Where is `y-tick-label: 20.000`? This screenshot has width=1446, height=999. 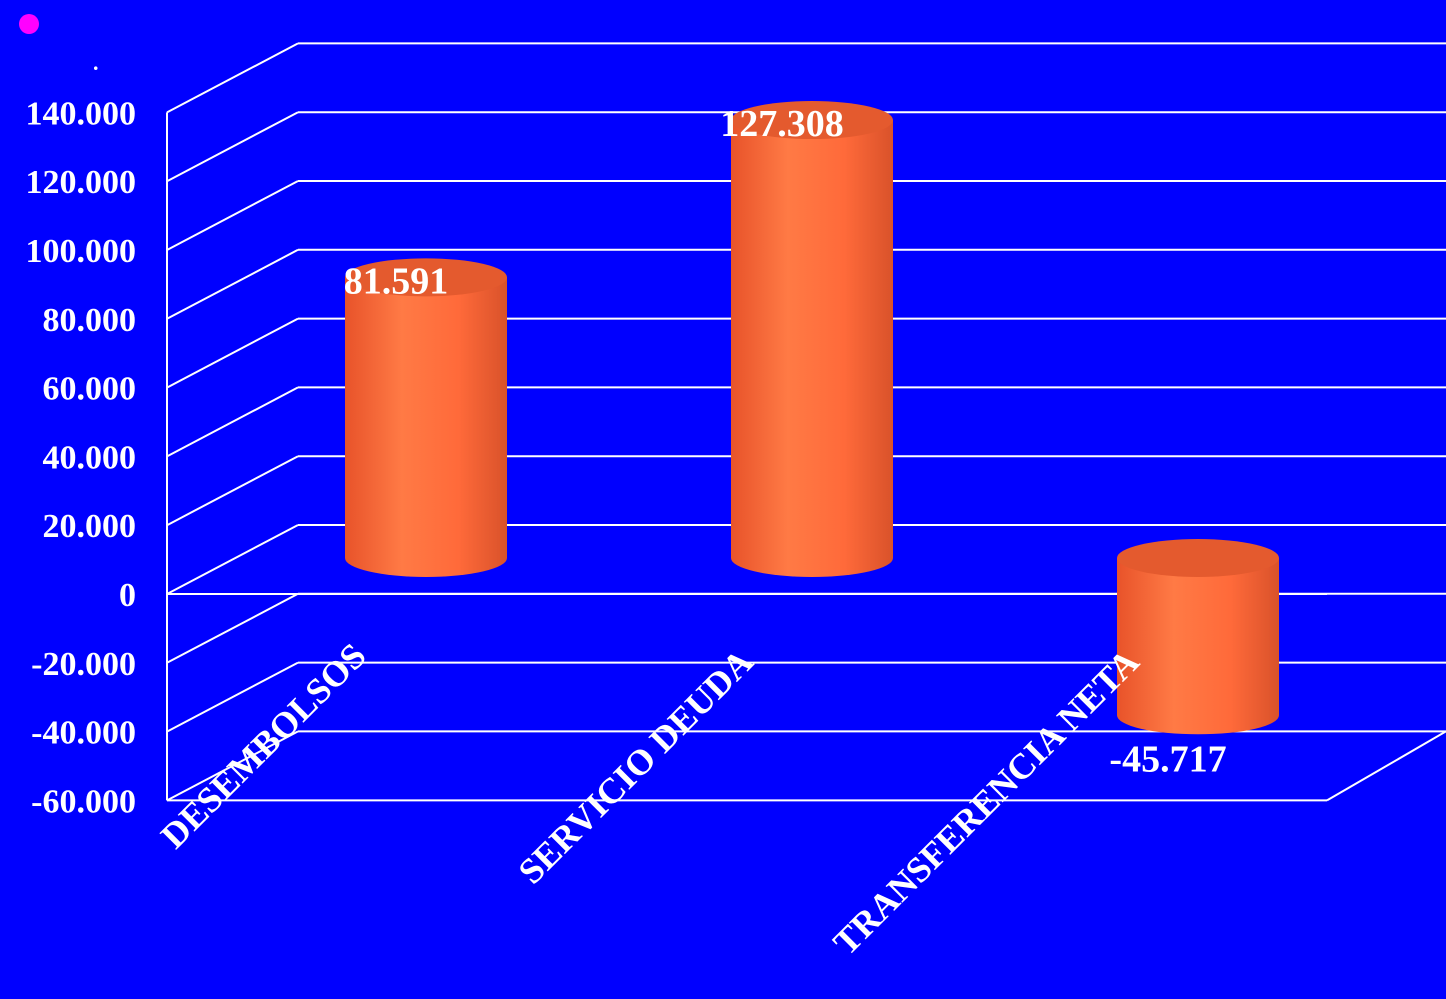 y-tick-label: 20.000 is located at coordinates (90, 526).